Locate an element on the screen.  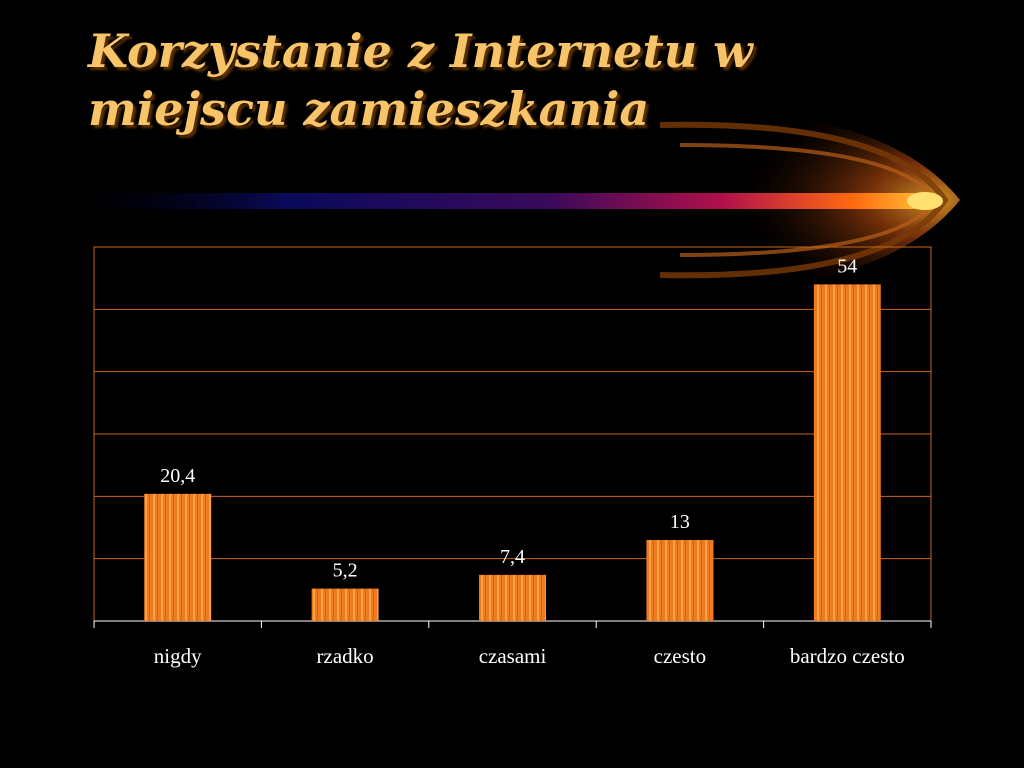
data-label: 7,4 is located at coordinates (512, 557).